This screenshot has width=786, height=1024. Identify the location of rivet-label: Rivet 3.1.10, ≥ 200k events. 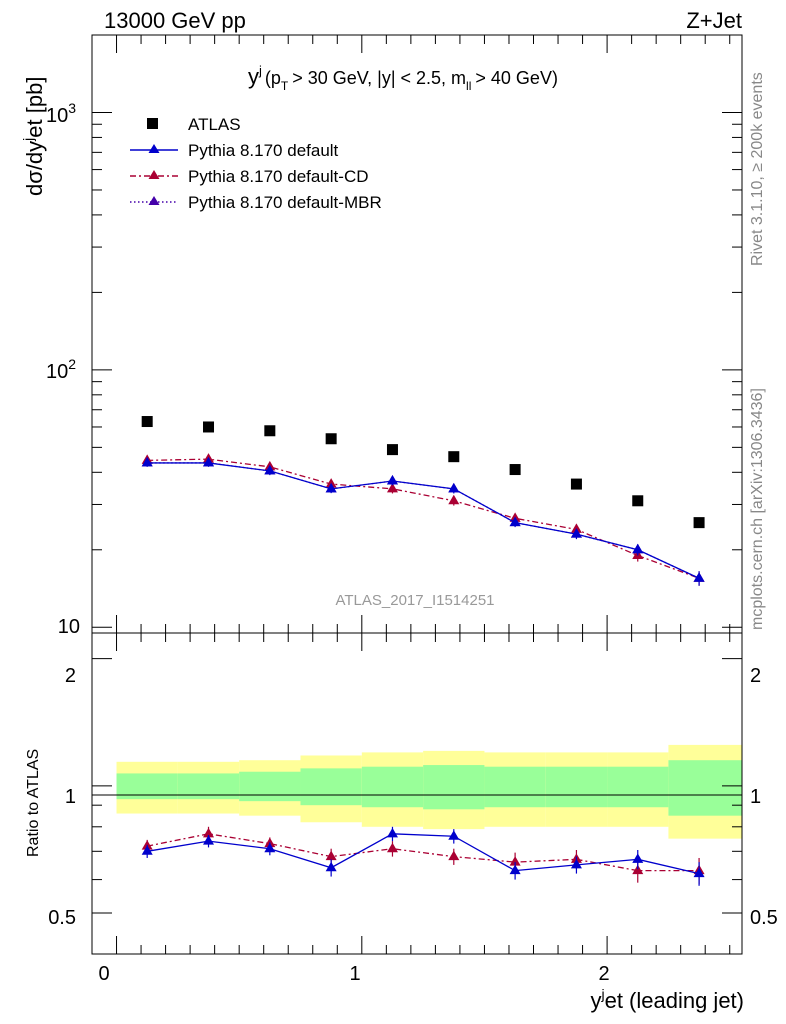
(757, 169).